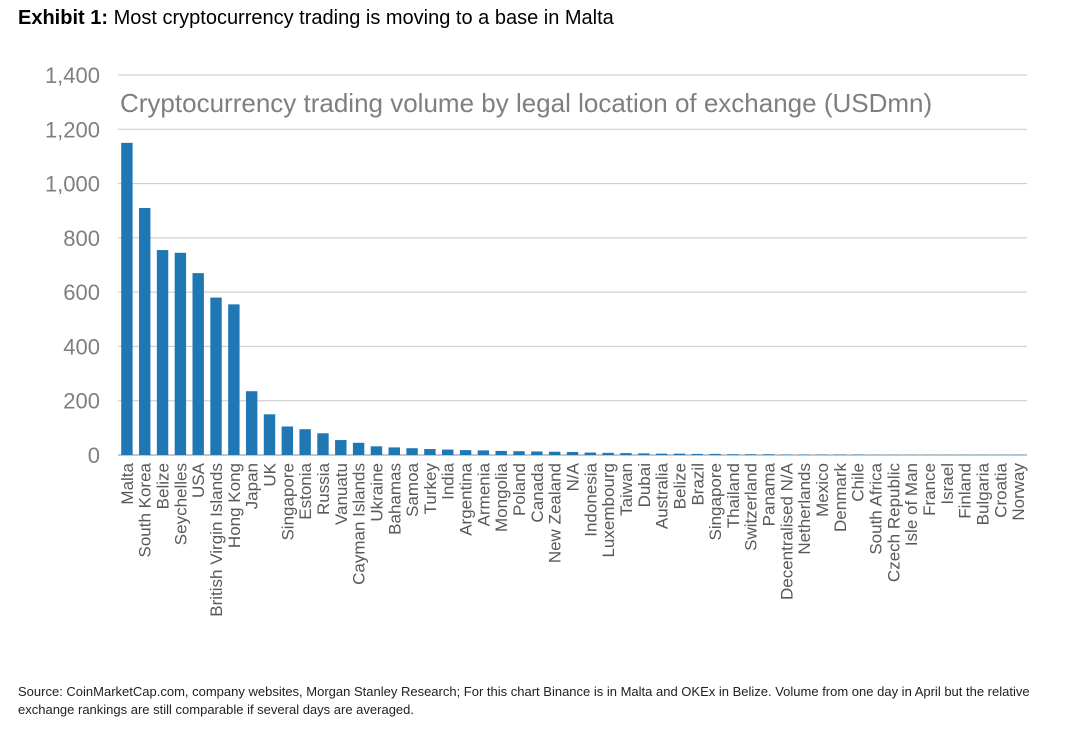  Describe the element at coordinates (81, 292) in the screenshot. I see `y-tick-label: 600` at that location.